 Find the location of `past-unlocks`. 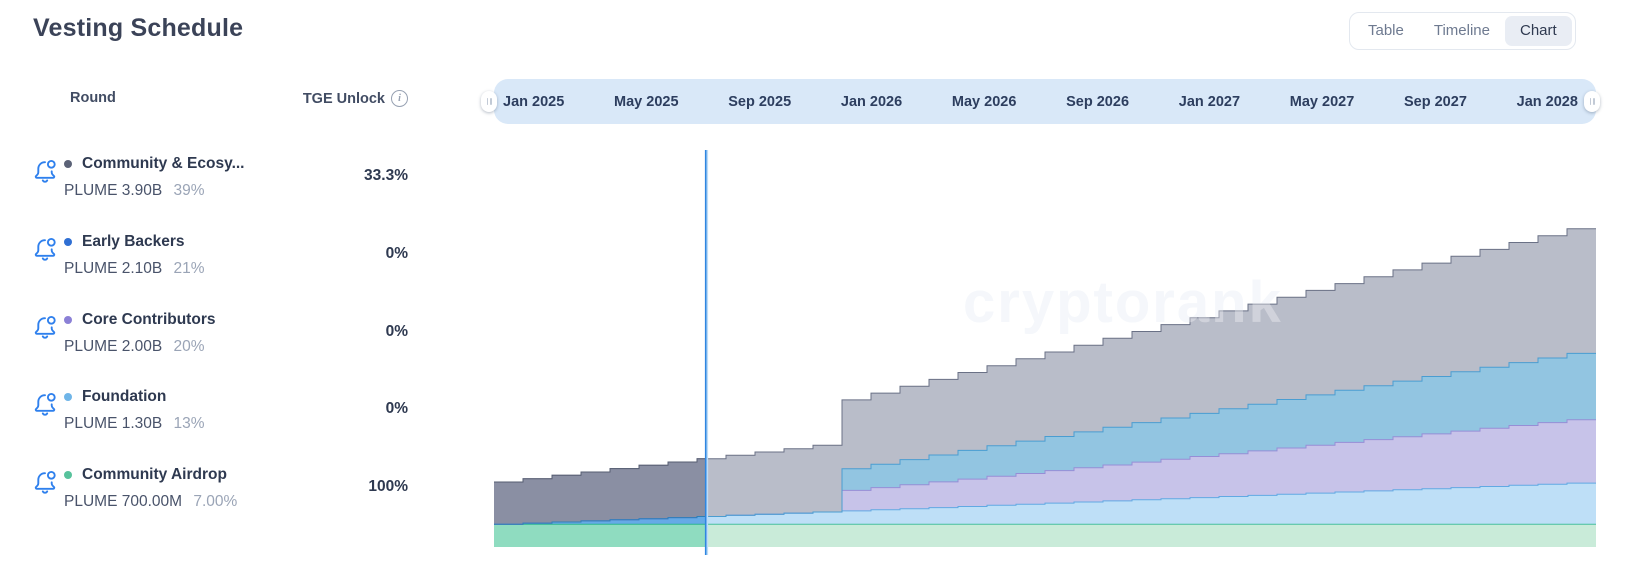

past-unlocks is located at coordinates (600, 502).